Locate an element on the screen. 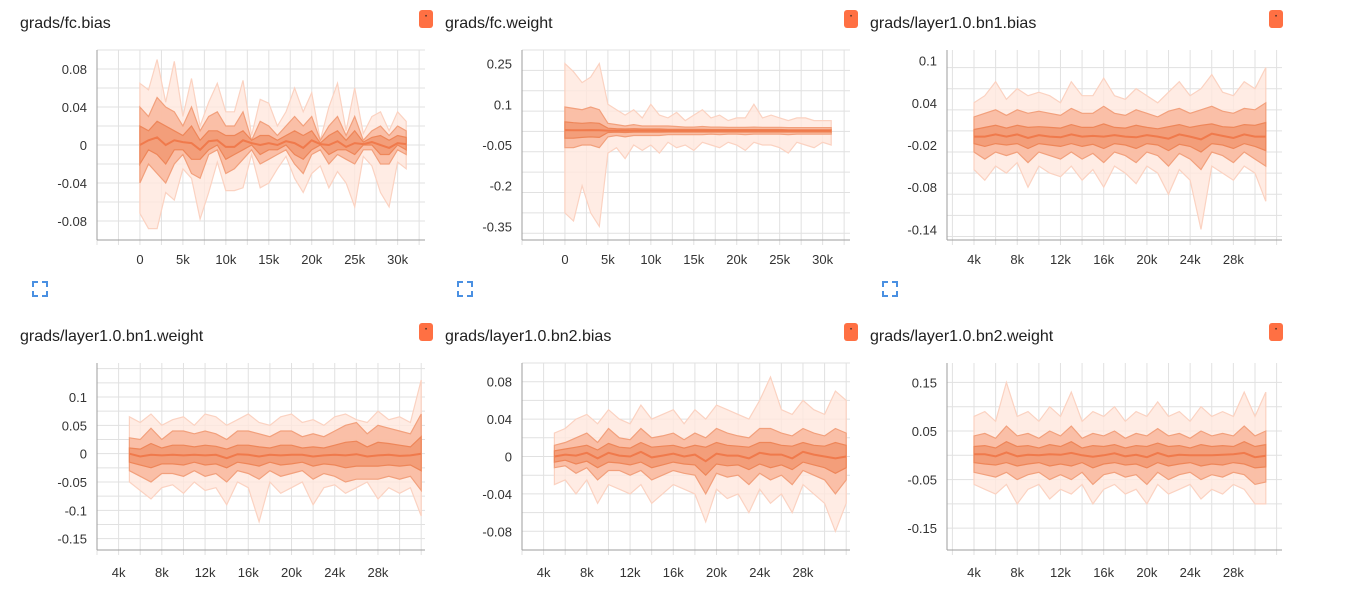  histogram-chart: 0.08 0.04 0 -0.04 -0.08 0 5k 10k 15k 20k 25k 30k is located at coordinates (241, 158).